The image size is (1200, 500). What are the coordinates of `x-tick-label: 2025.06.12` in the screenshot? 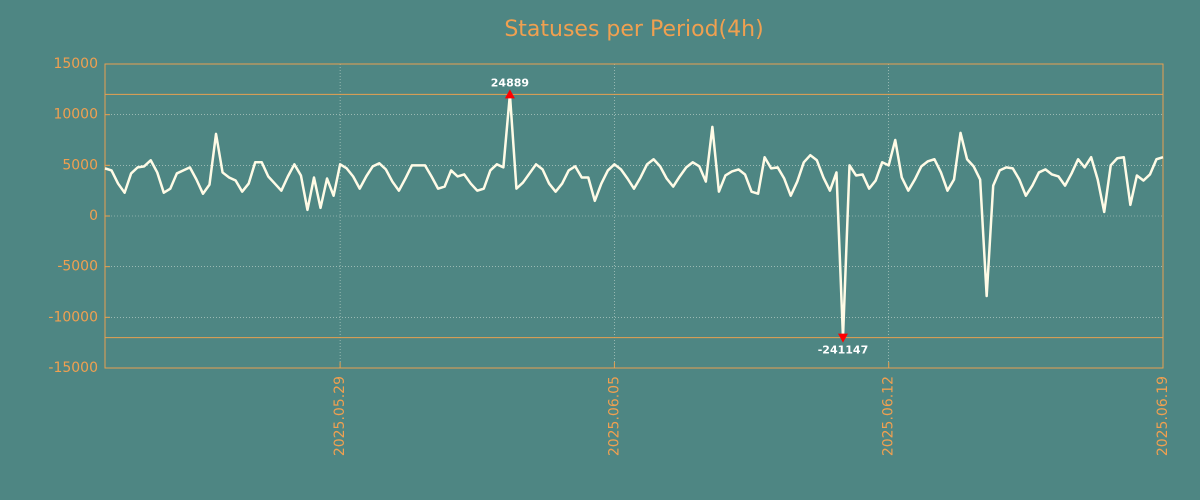 It's located at (889, 416).